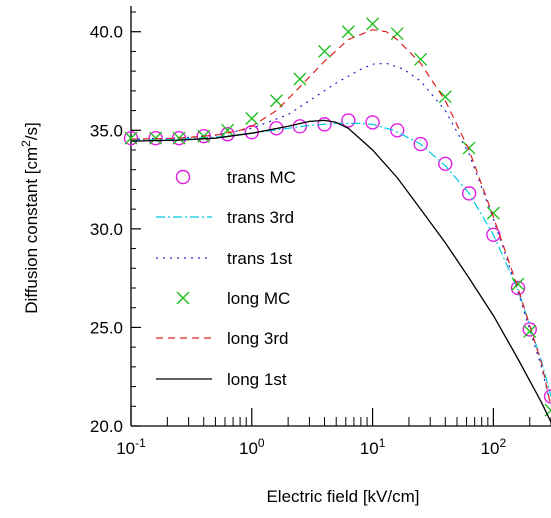 The height and width of the screenshot is (518, 551). What do you see at coordinates (221, 379) in the screenshot?
I see `legend-item: long 1st` at bounding box center [221, 379].